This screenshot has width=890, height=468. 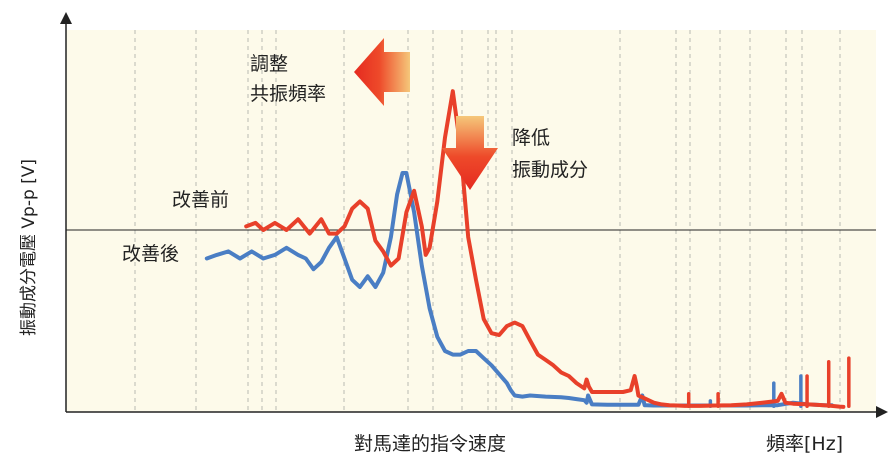 I want to click on annotation-reduce-line1: 降低, so click(x=531, y=138).